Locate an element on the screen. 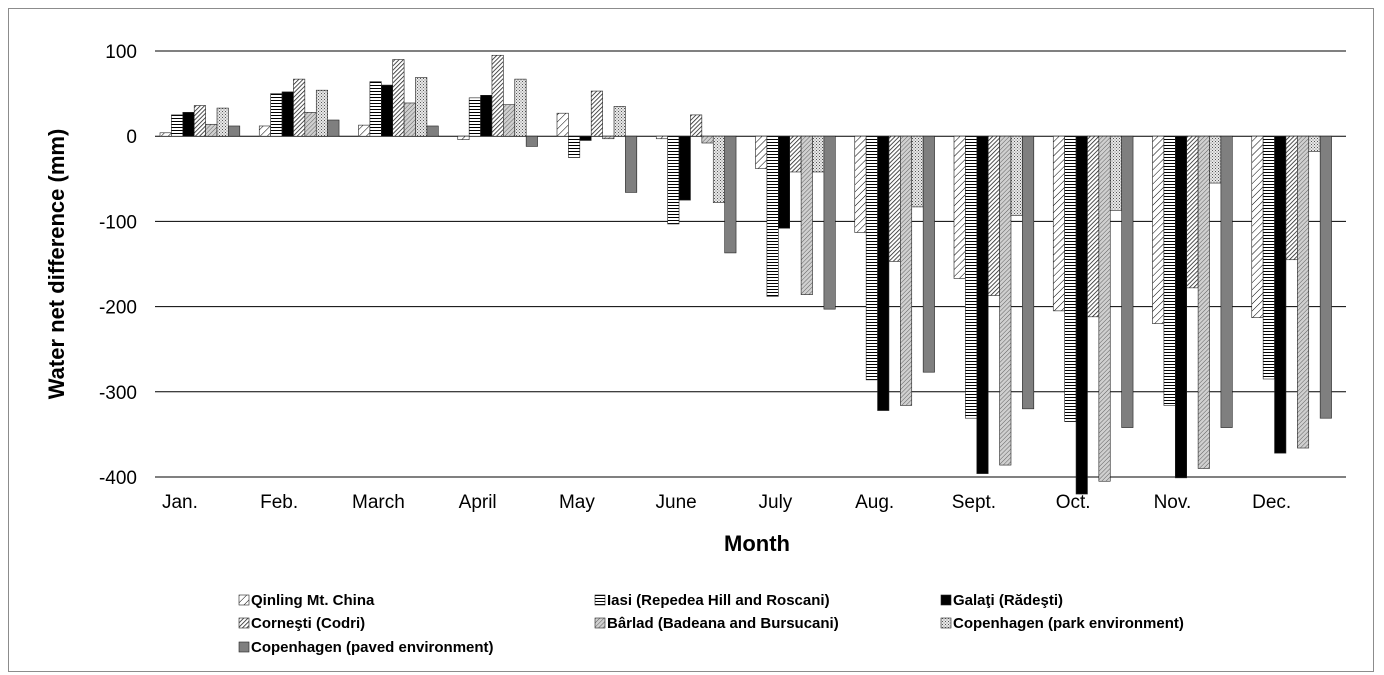 The image size is (1384, 675). bar-6-aug is located at coordinates (917, 171).